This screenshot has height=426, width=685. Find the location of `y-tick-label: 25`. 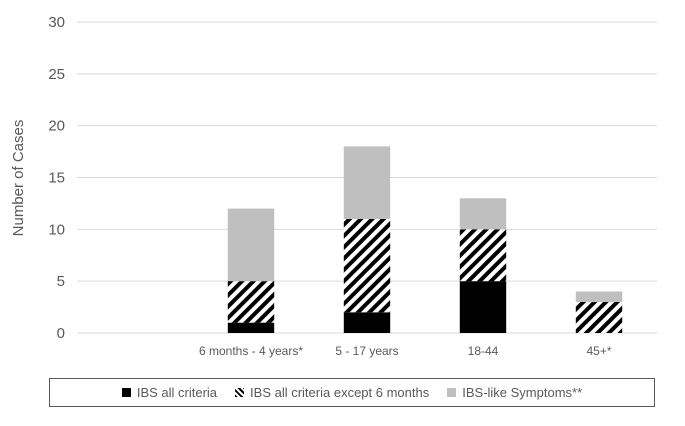

y-tick-label: 25 is located at coordinates (56, 74).